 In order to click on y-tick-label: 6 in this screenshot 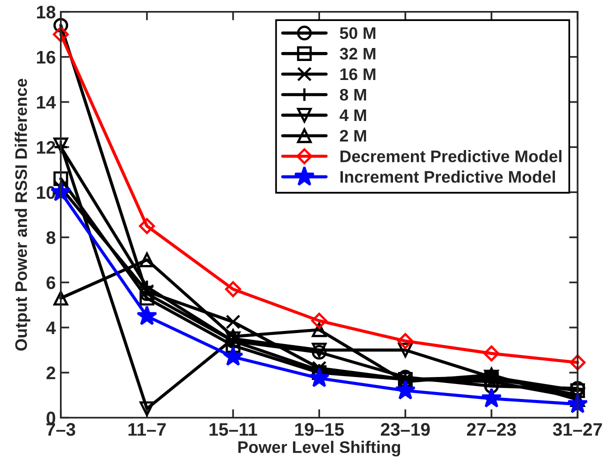, I will do `click(51, 283)`.